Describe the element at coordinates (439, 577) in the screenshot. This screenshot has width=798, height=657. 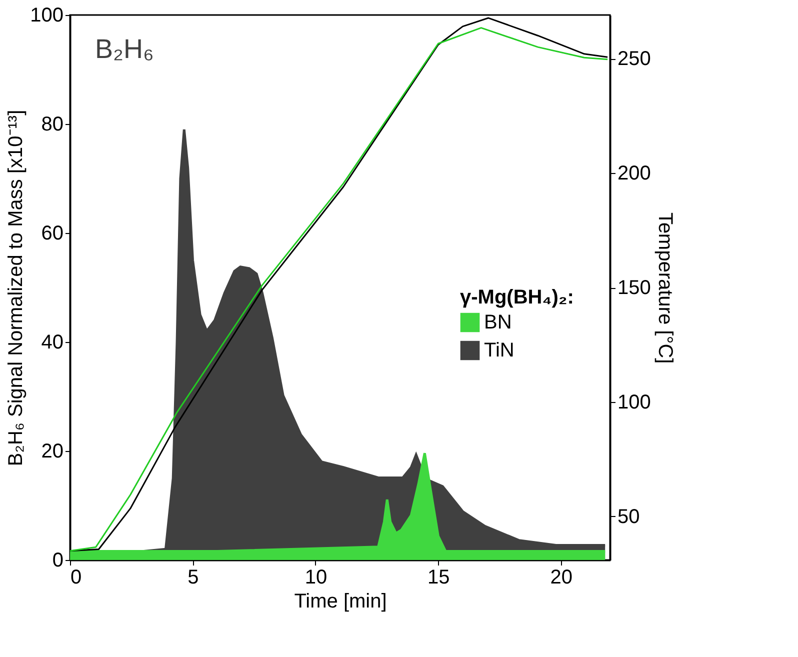
I see `x-tick-label: 15` at that location.